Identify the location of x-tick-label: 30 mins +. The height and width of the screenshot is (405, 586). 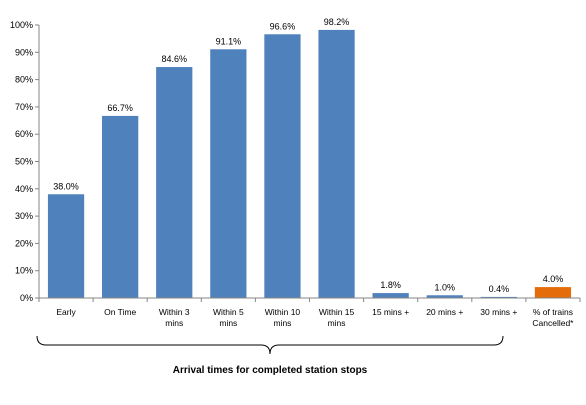
(498, 312).